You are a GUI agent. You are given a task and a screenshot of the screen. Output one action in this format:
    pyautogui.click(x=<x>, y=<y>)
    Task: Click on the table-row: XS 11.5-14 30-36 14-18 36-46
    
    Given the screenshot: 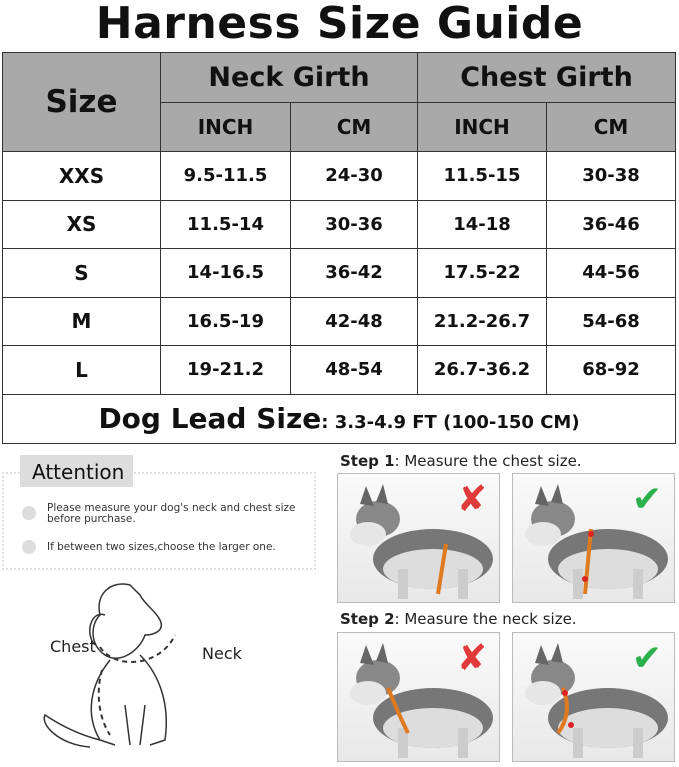 What is the action you would take?
    pyautogui.click(x=339, y=224)
    